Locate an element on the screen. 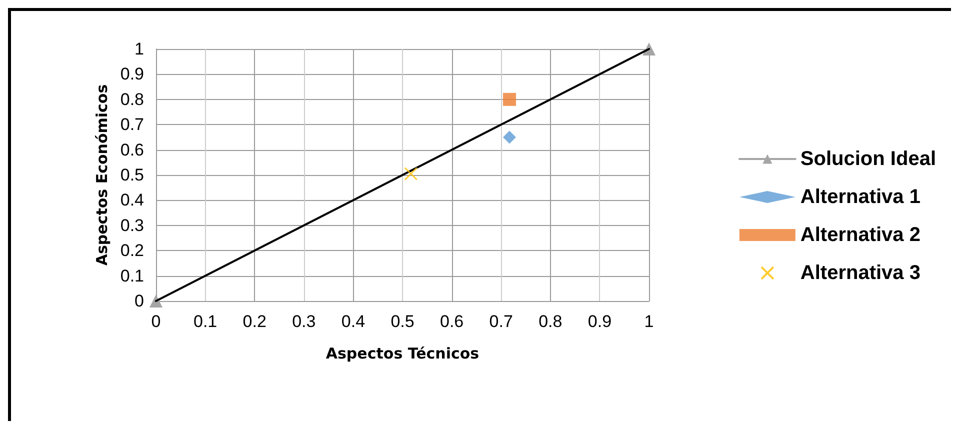 This screenshot has width=972, height=433. y-tick-label: 0.4 is located at coordinates (132, 200).